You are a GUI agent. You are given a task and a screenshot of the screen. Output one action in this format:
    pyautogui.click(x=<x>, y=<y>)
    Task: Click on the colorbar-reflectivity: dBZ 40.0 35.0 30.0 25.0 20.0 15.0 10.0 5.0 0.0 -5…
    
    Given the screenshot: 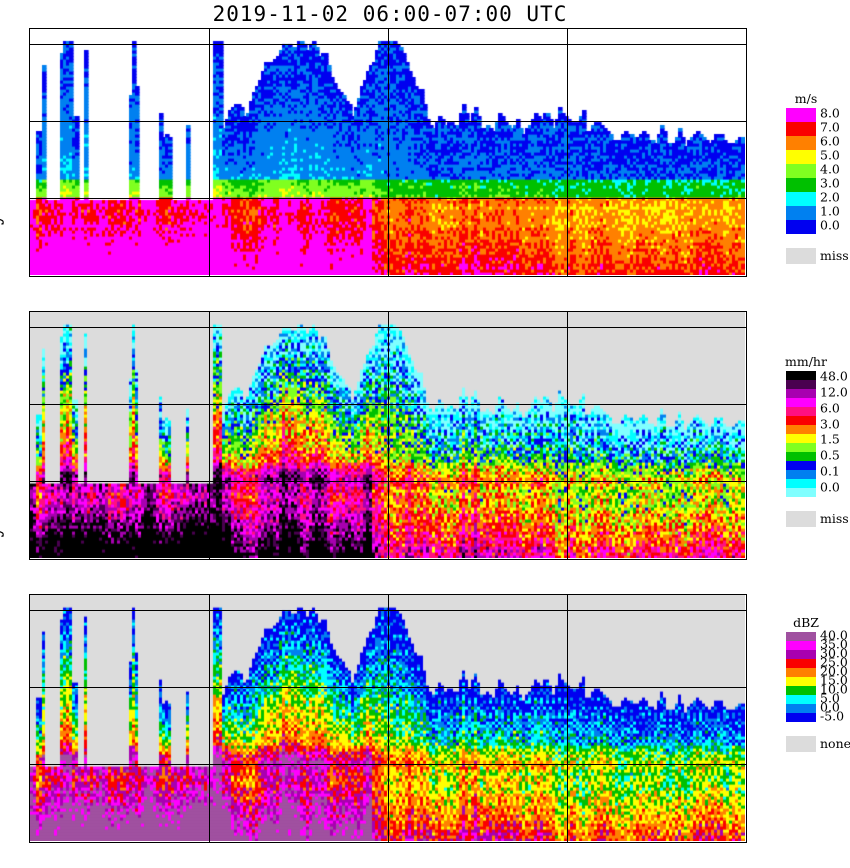 What is the action you would take?
    pyautogui.click(x=818, y=703)
    